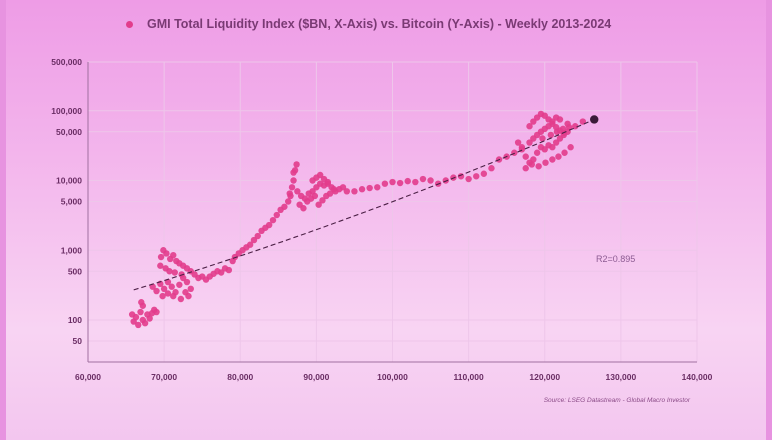  What do you see at coordinates (69, 132) in the screenshot?
I see `y-tick-label: 50,000` at bounding box center [69, 132].